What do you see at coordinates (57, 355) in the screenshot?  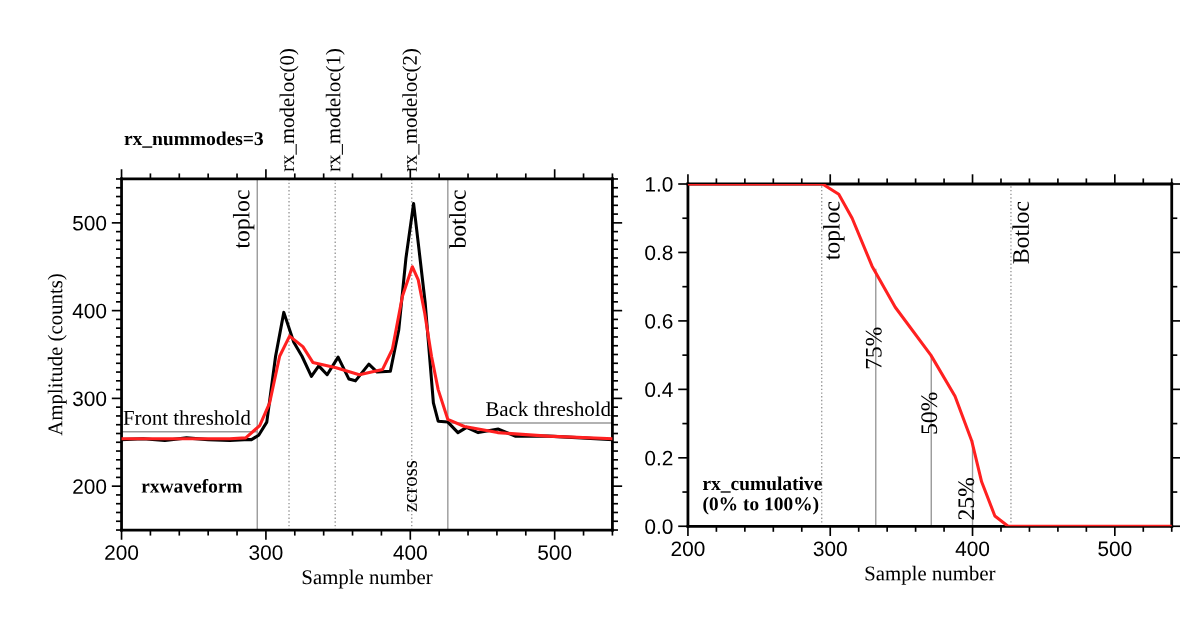 I see `y-axis-title: Amplitude (counts)` at bounding box center [57, 355].